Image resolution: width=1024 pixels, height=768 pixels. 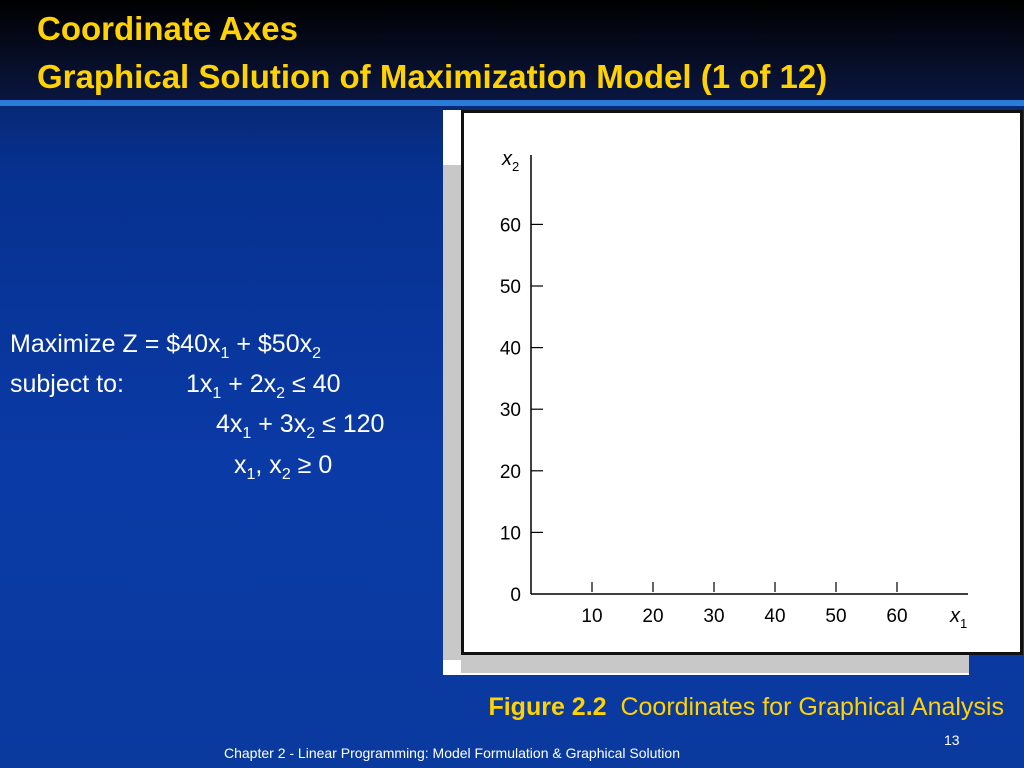 What do you see at coordinates (510, 287) in the screenshot?
I see `y-tick-label: 50` at bounding box center [510, 287].